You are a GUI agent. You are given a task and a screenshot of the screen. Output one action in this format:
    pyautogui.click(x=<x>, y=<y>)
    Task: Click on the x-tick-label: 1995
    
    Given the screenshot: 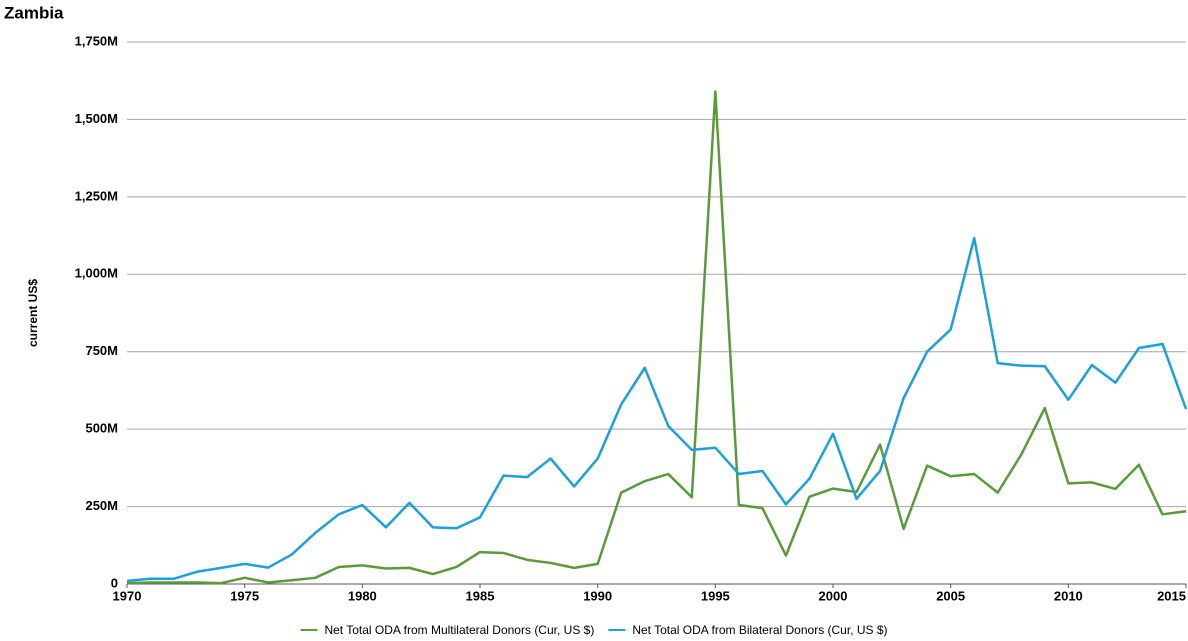 What is the action you would take?
    pyautogui.click(x=715, y=595)
    